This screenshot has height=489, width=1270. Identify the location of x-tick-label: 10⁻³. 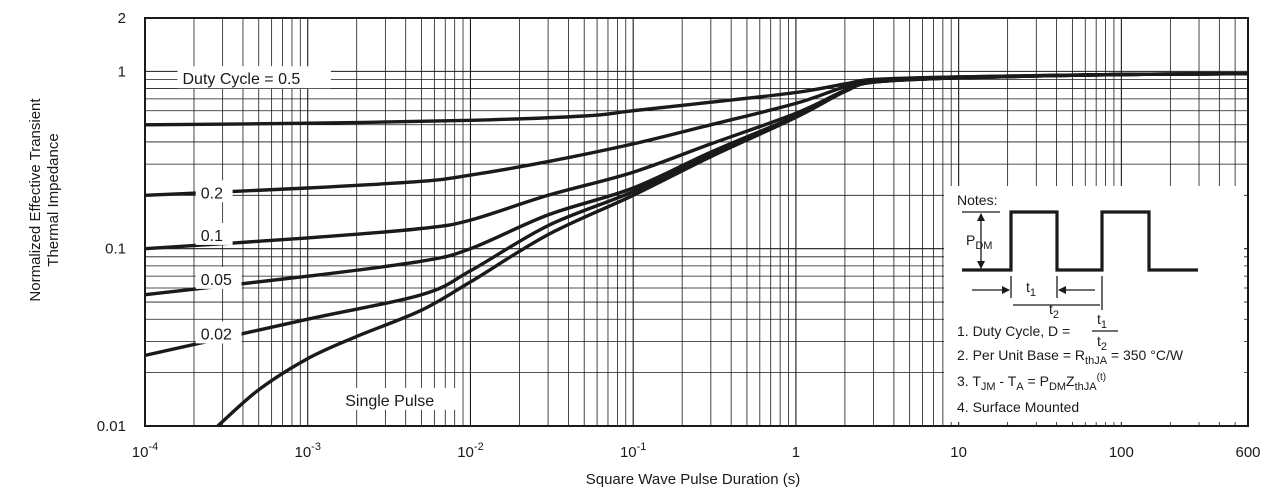
(307, 451).